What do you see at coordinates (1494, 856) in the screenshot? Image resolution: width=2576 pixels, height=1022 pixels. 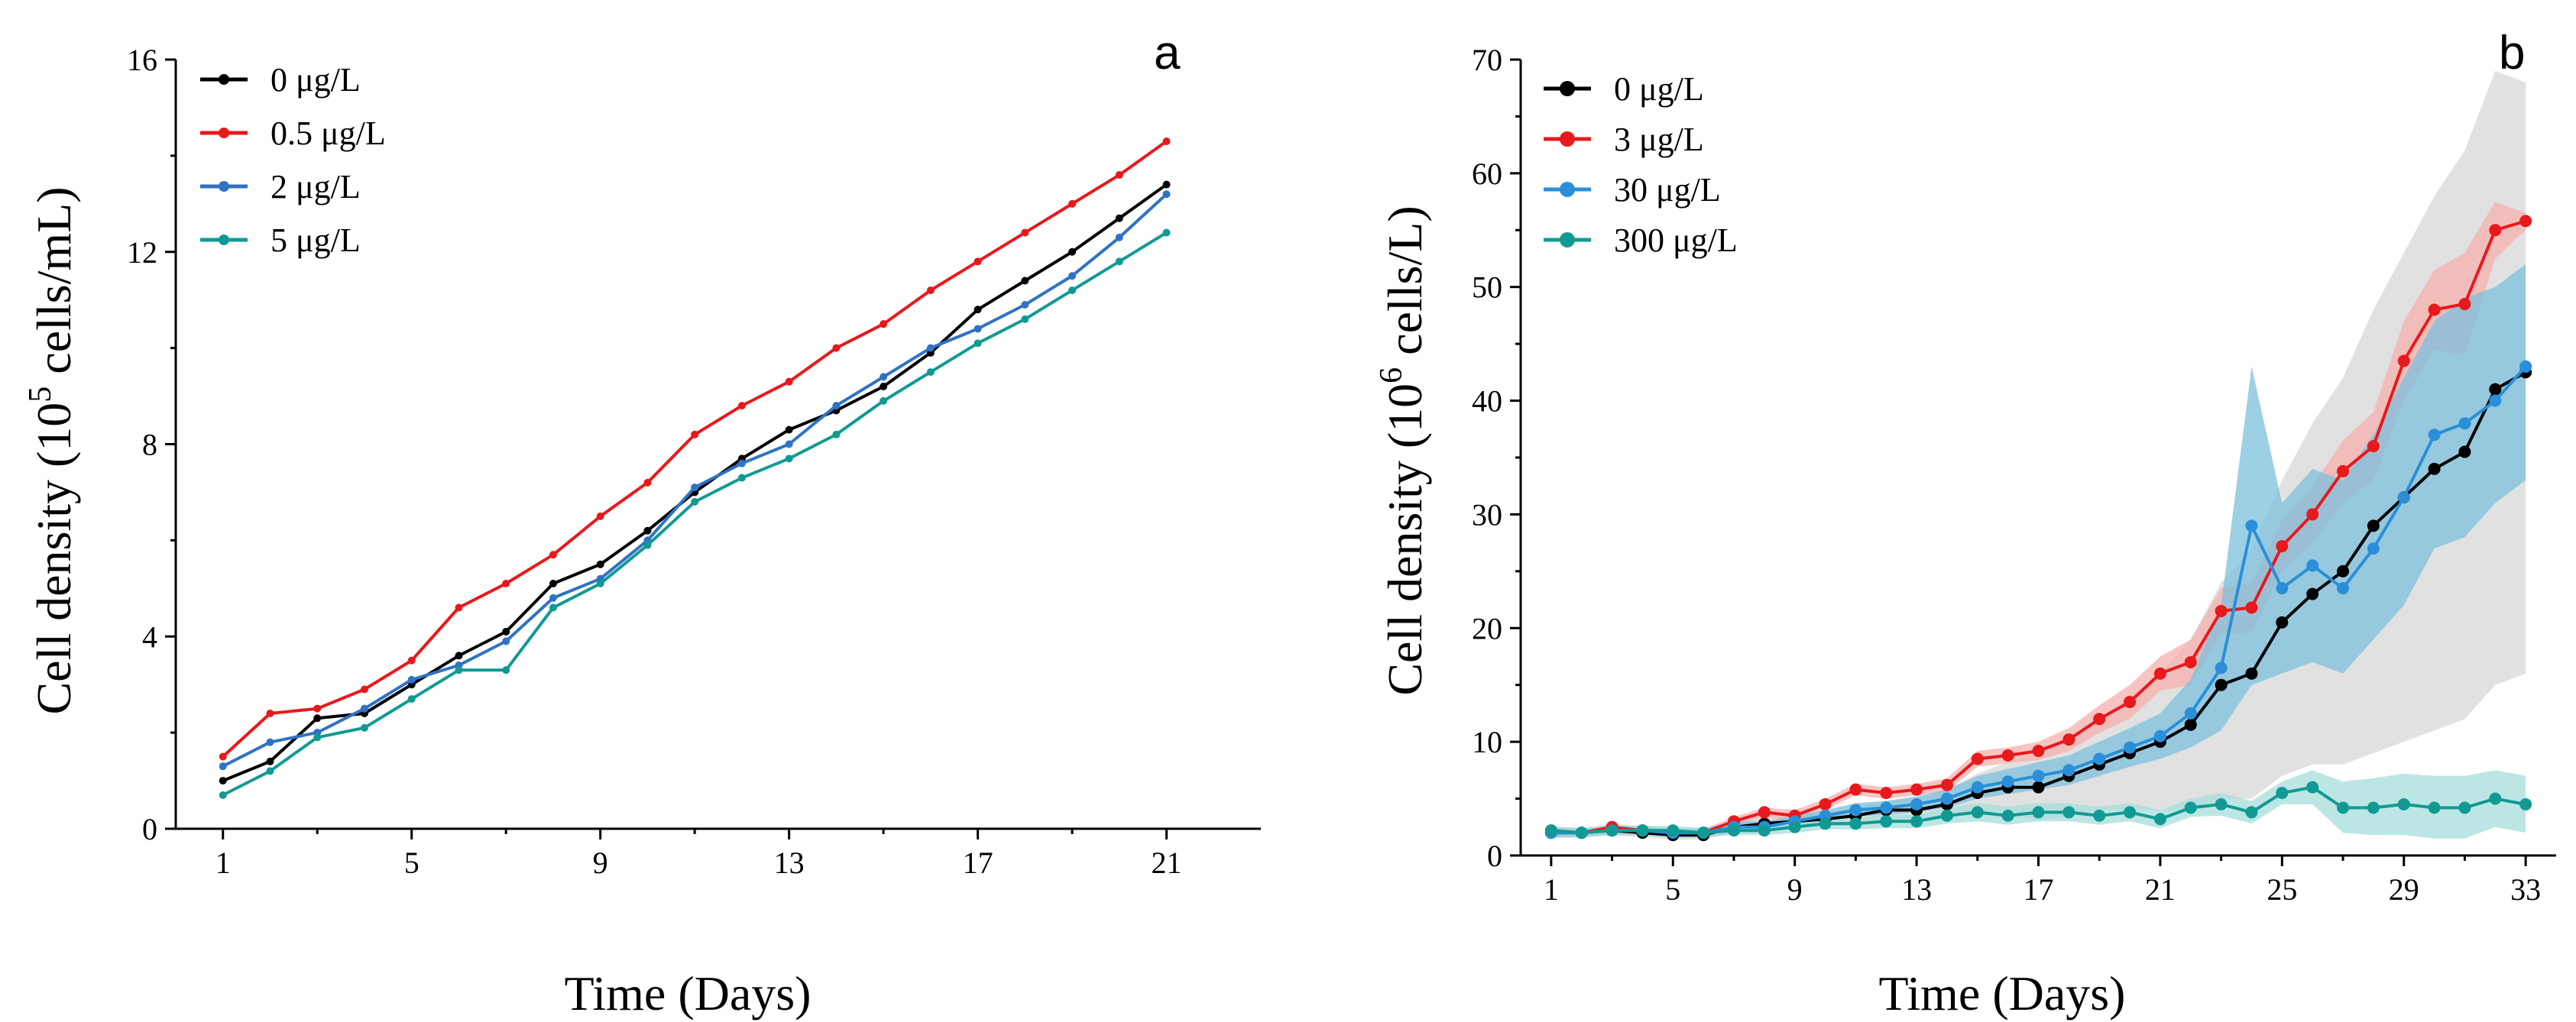 I see `y-tick-label-b-0: 0` at bounding box center [1494, 856].